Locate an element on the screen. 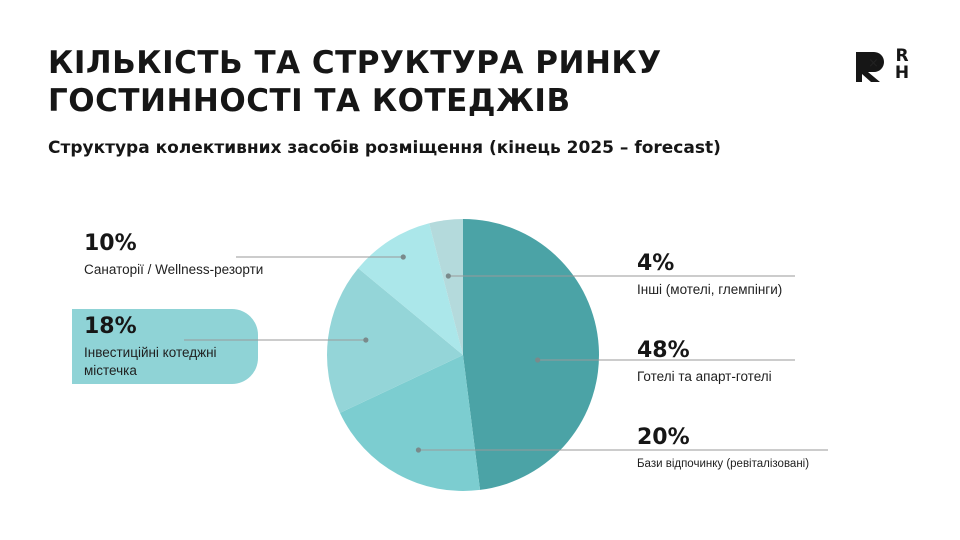 This screenshot has height=540, width=960. slice-label-cottage-towns: 18% Інвестиційні котеджні містечка is located at coordinates (169, 347).